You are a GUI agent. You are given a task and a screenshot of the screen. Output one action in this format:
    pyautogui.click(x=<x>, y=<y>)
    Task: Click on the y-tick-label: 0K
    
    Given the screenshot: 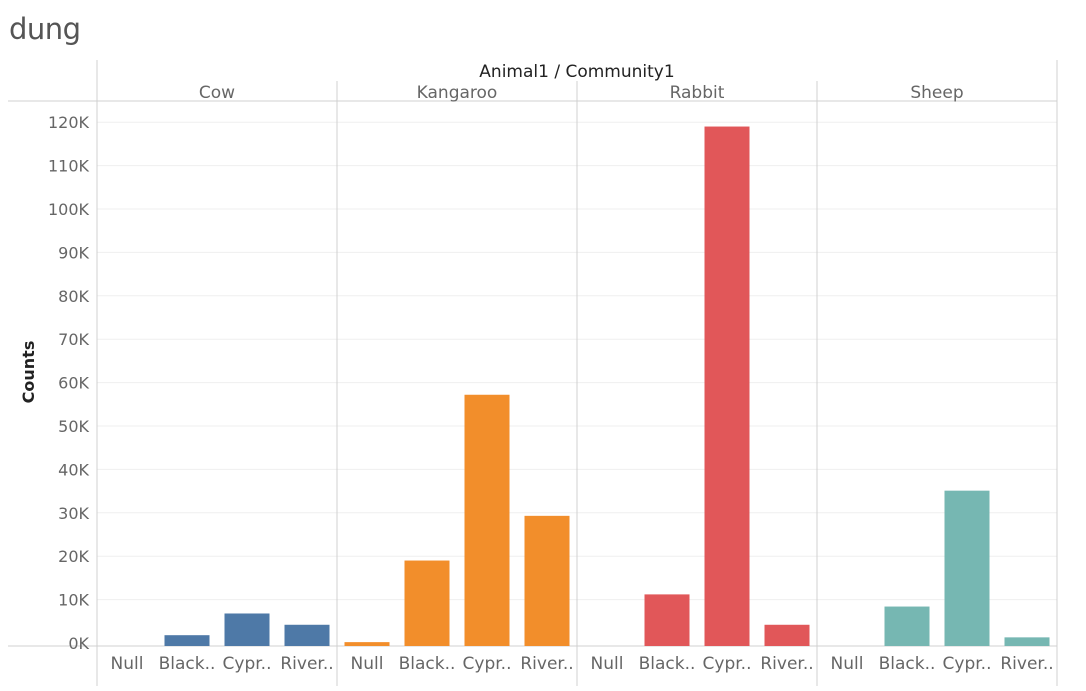 What is the action you would take?
    pyautogui.click(x=78, y=643)
    